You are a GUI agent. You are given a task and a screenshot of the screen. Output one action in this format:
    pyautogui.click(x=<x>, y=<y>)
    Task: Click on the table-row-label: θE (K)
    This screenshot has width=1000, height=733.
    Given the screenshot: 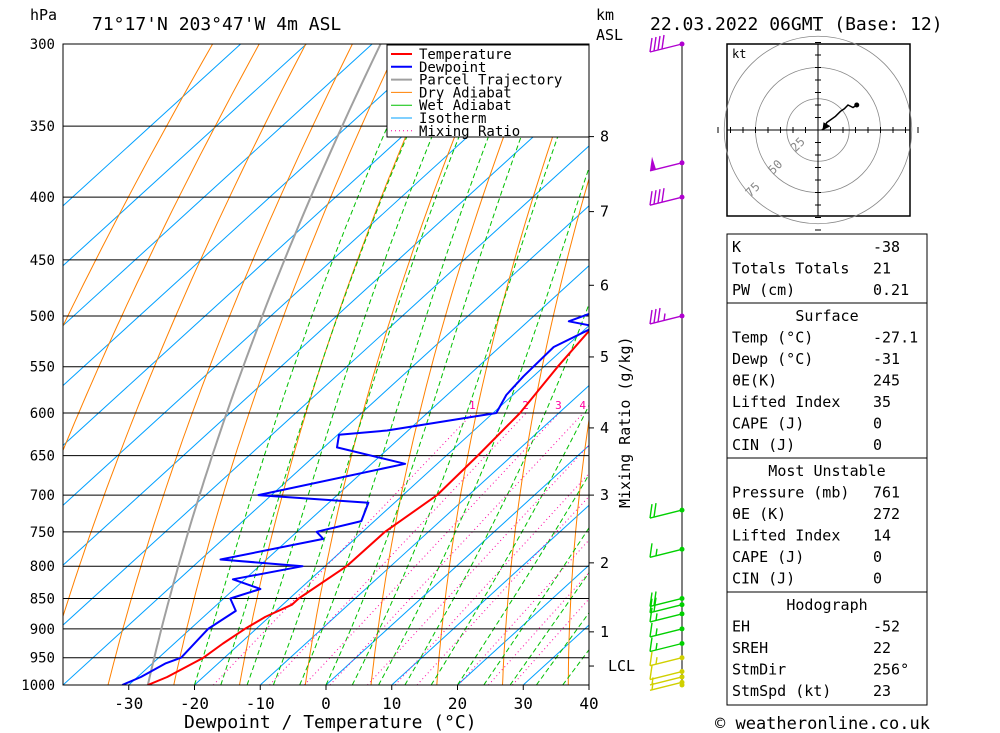 What is the action you would take?
    pyautogui.click(x=759, y=514)
    